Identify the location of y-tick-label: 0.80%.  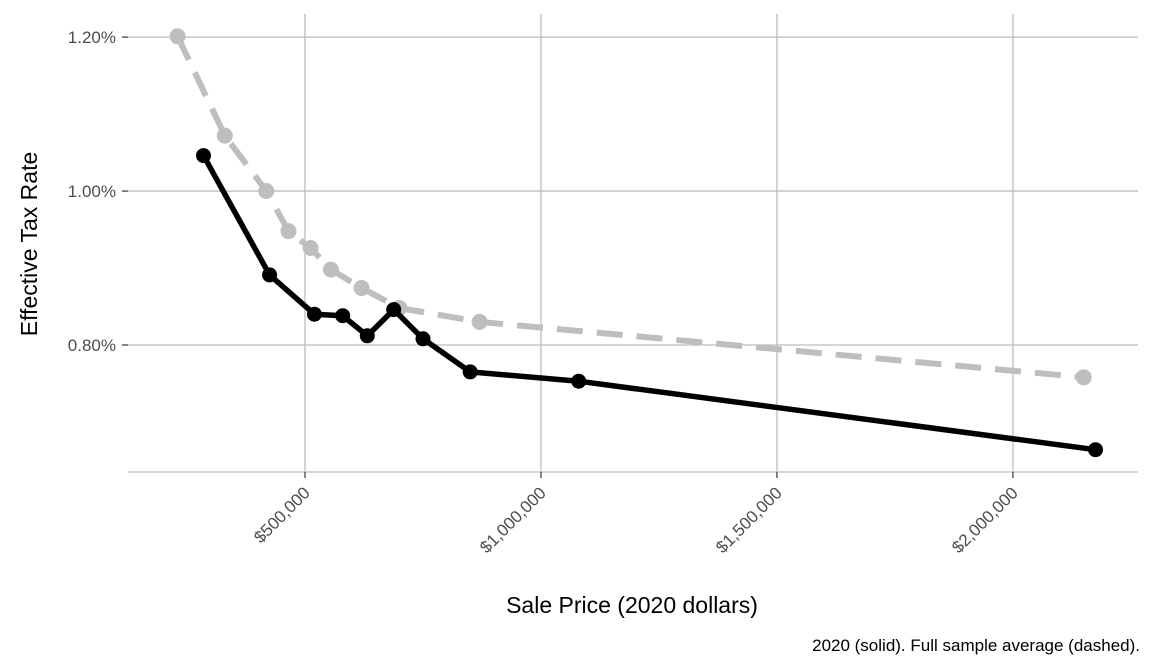
(92, 345).